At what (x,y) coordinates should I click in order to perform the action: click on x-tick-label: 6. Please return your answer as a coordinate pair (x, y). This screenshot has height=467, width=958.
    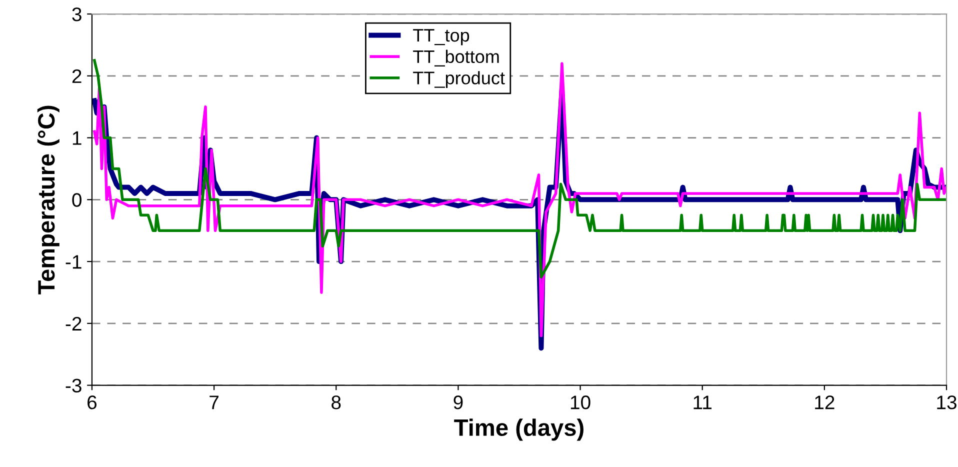
    Looking at the image, I should click on (92, 403).